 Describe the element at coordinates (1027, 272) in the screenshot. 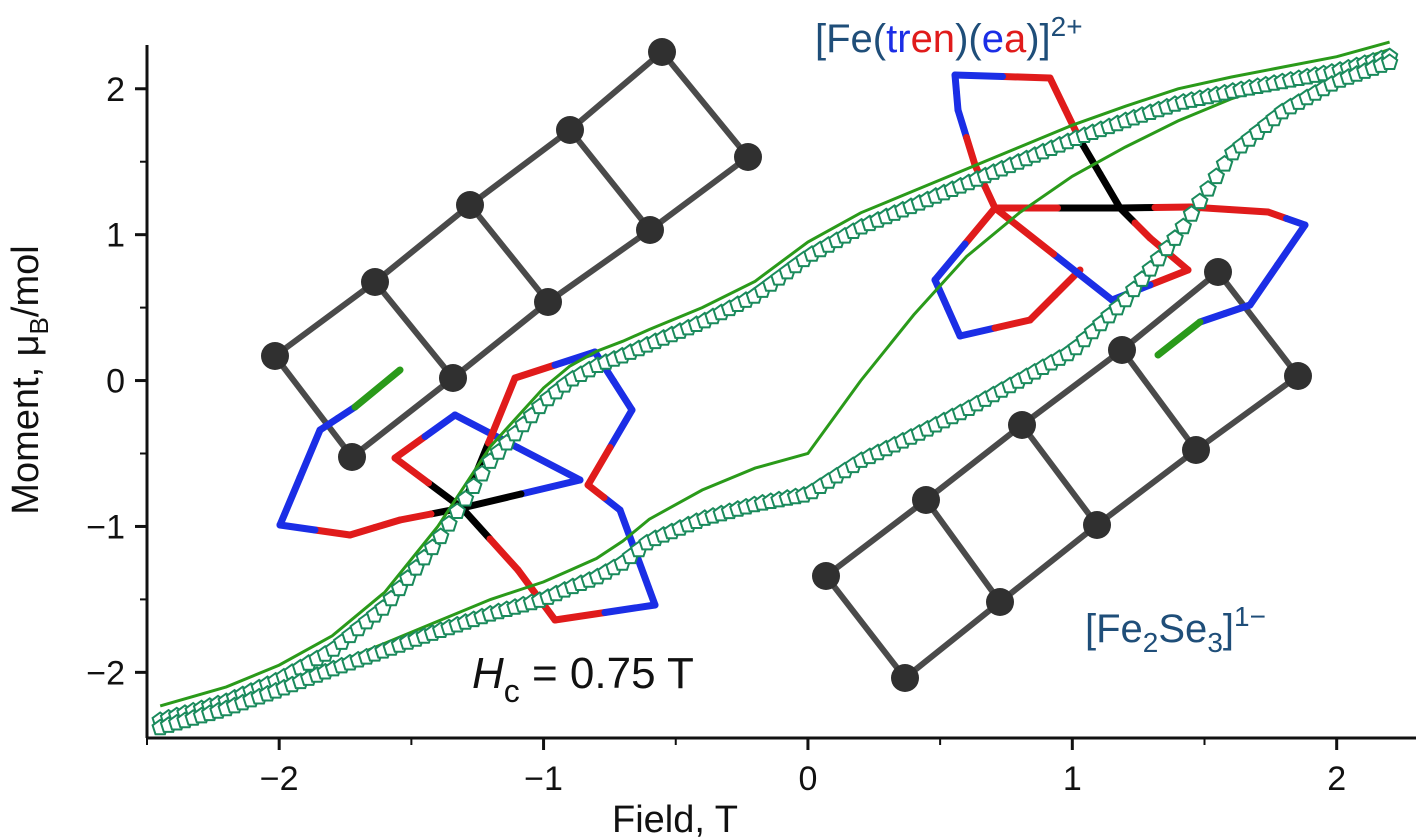

I see `complex-right-ring2` at that location.